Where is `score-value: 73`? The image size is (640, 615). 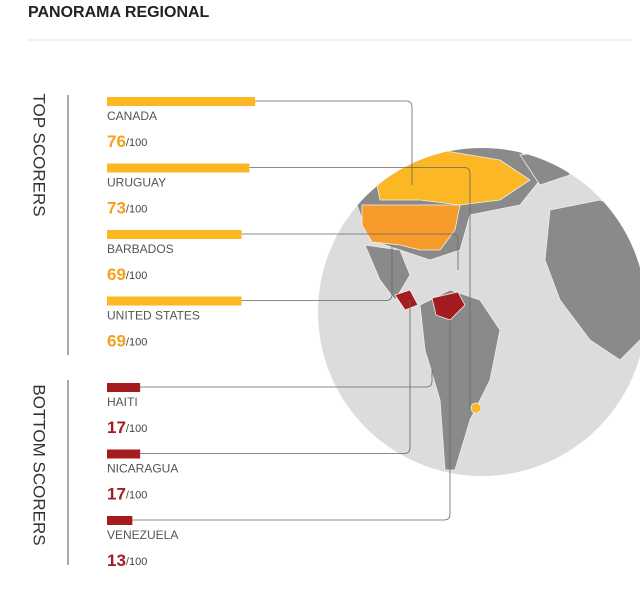 score-value: 73 is located at coordinates (116, 208).